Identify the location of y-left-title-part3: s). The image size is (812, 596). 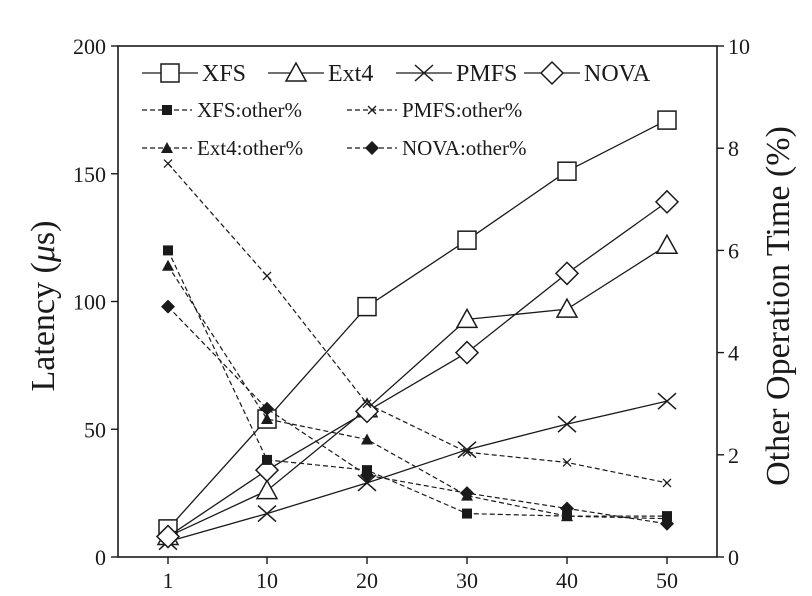
(43, 233).